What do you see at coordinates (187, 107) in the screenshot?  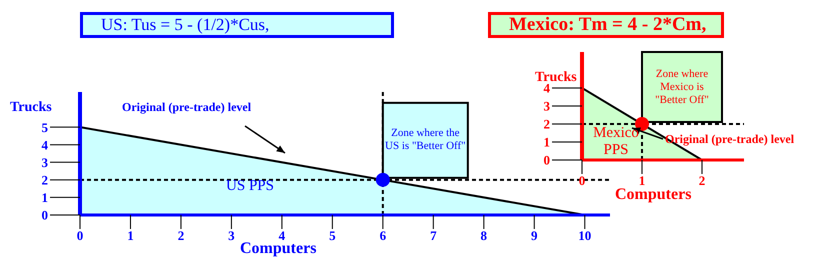 I see `annotation: Original (pre-trade) level` at bounding box center [187, 107].